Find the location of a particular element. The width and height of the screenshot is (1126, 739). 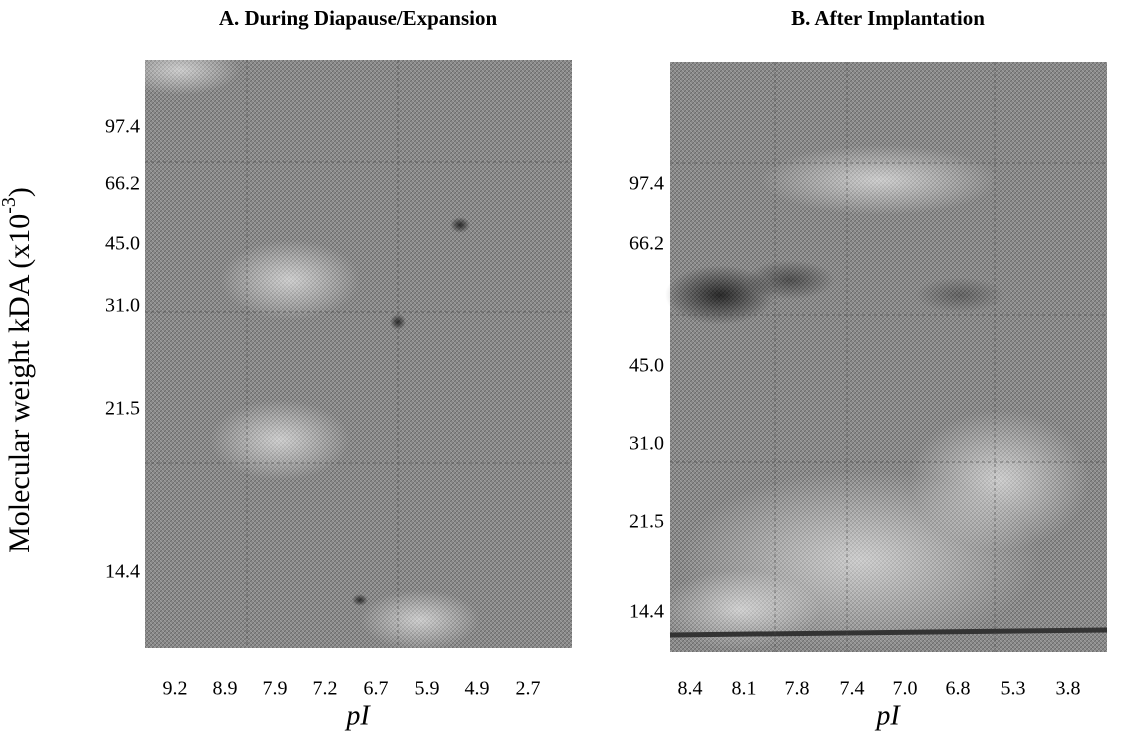

x-tick-label: 8.9 is located at coordinates (225, 689).